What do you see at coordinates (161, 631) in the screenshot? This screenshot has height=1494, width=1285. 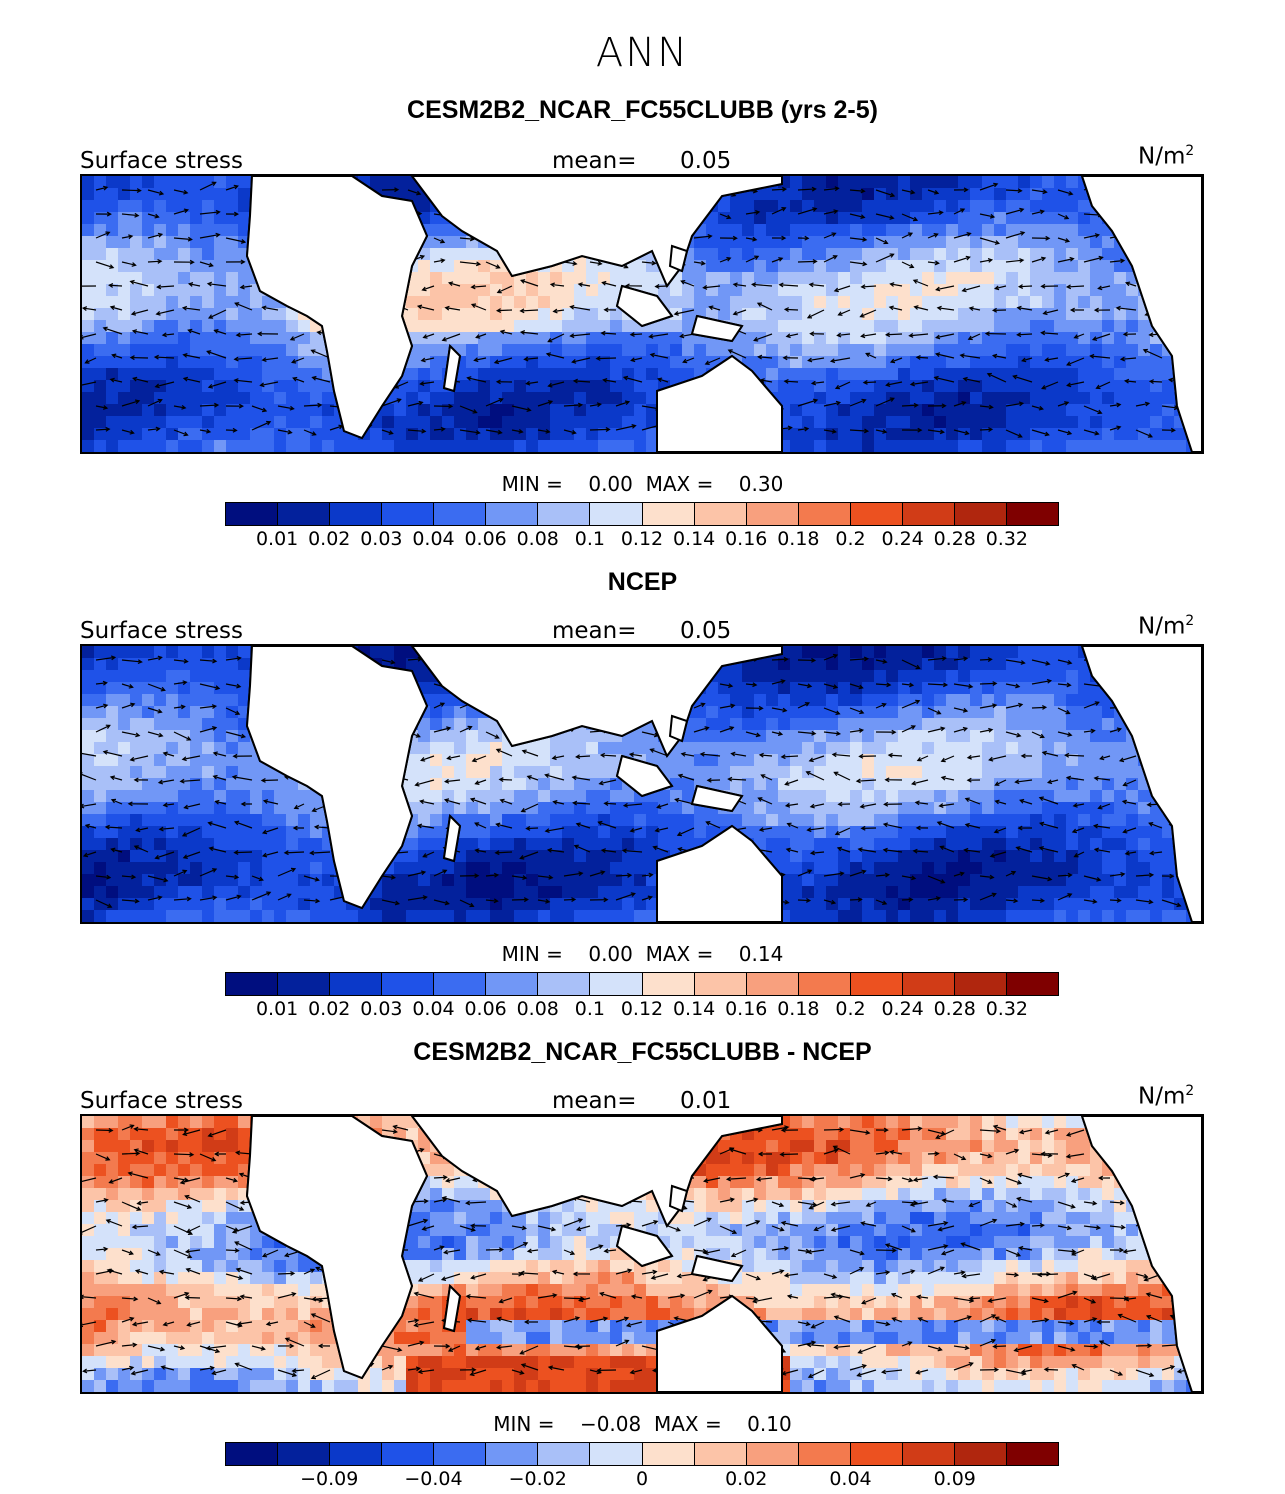 I see `panel-2-variable: Surface stress` at bounding box center [161, 631].